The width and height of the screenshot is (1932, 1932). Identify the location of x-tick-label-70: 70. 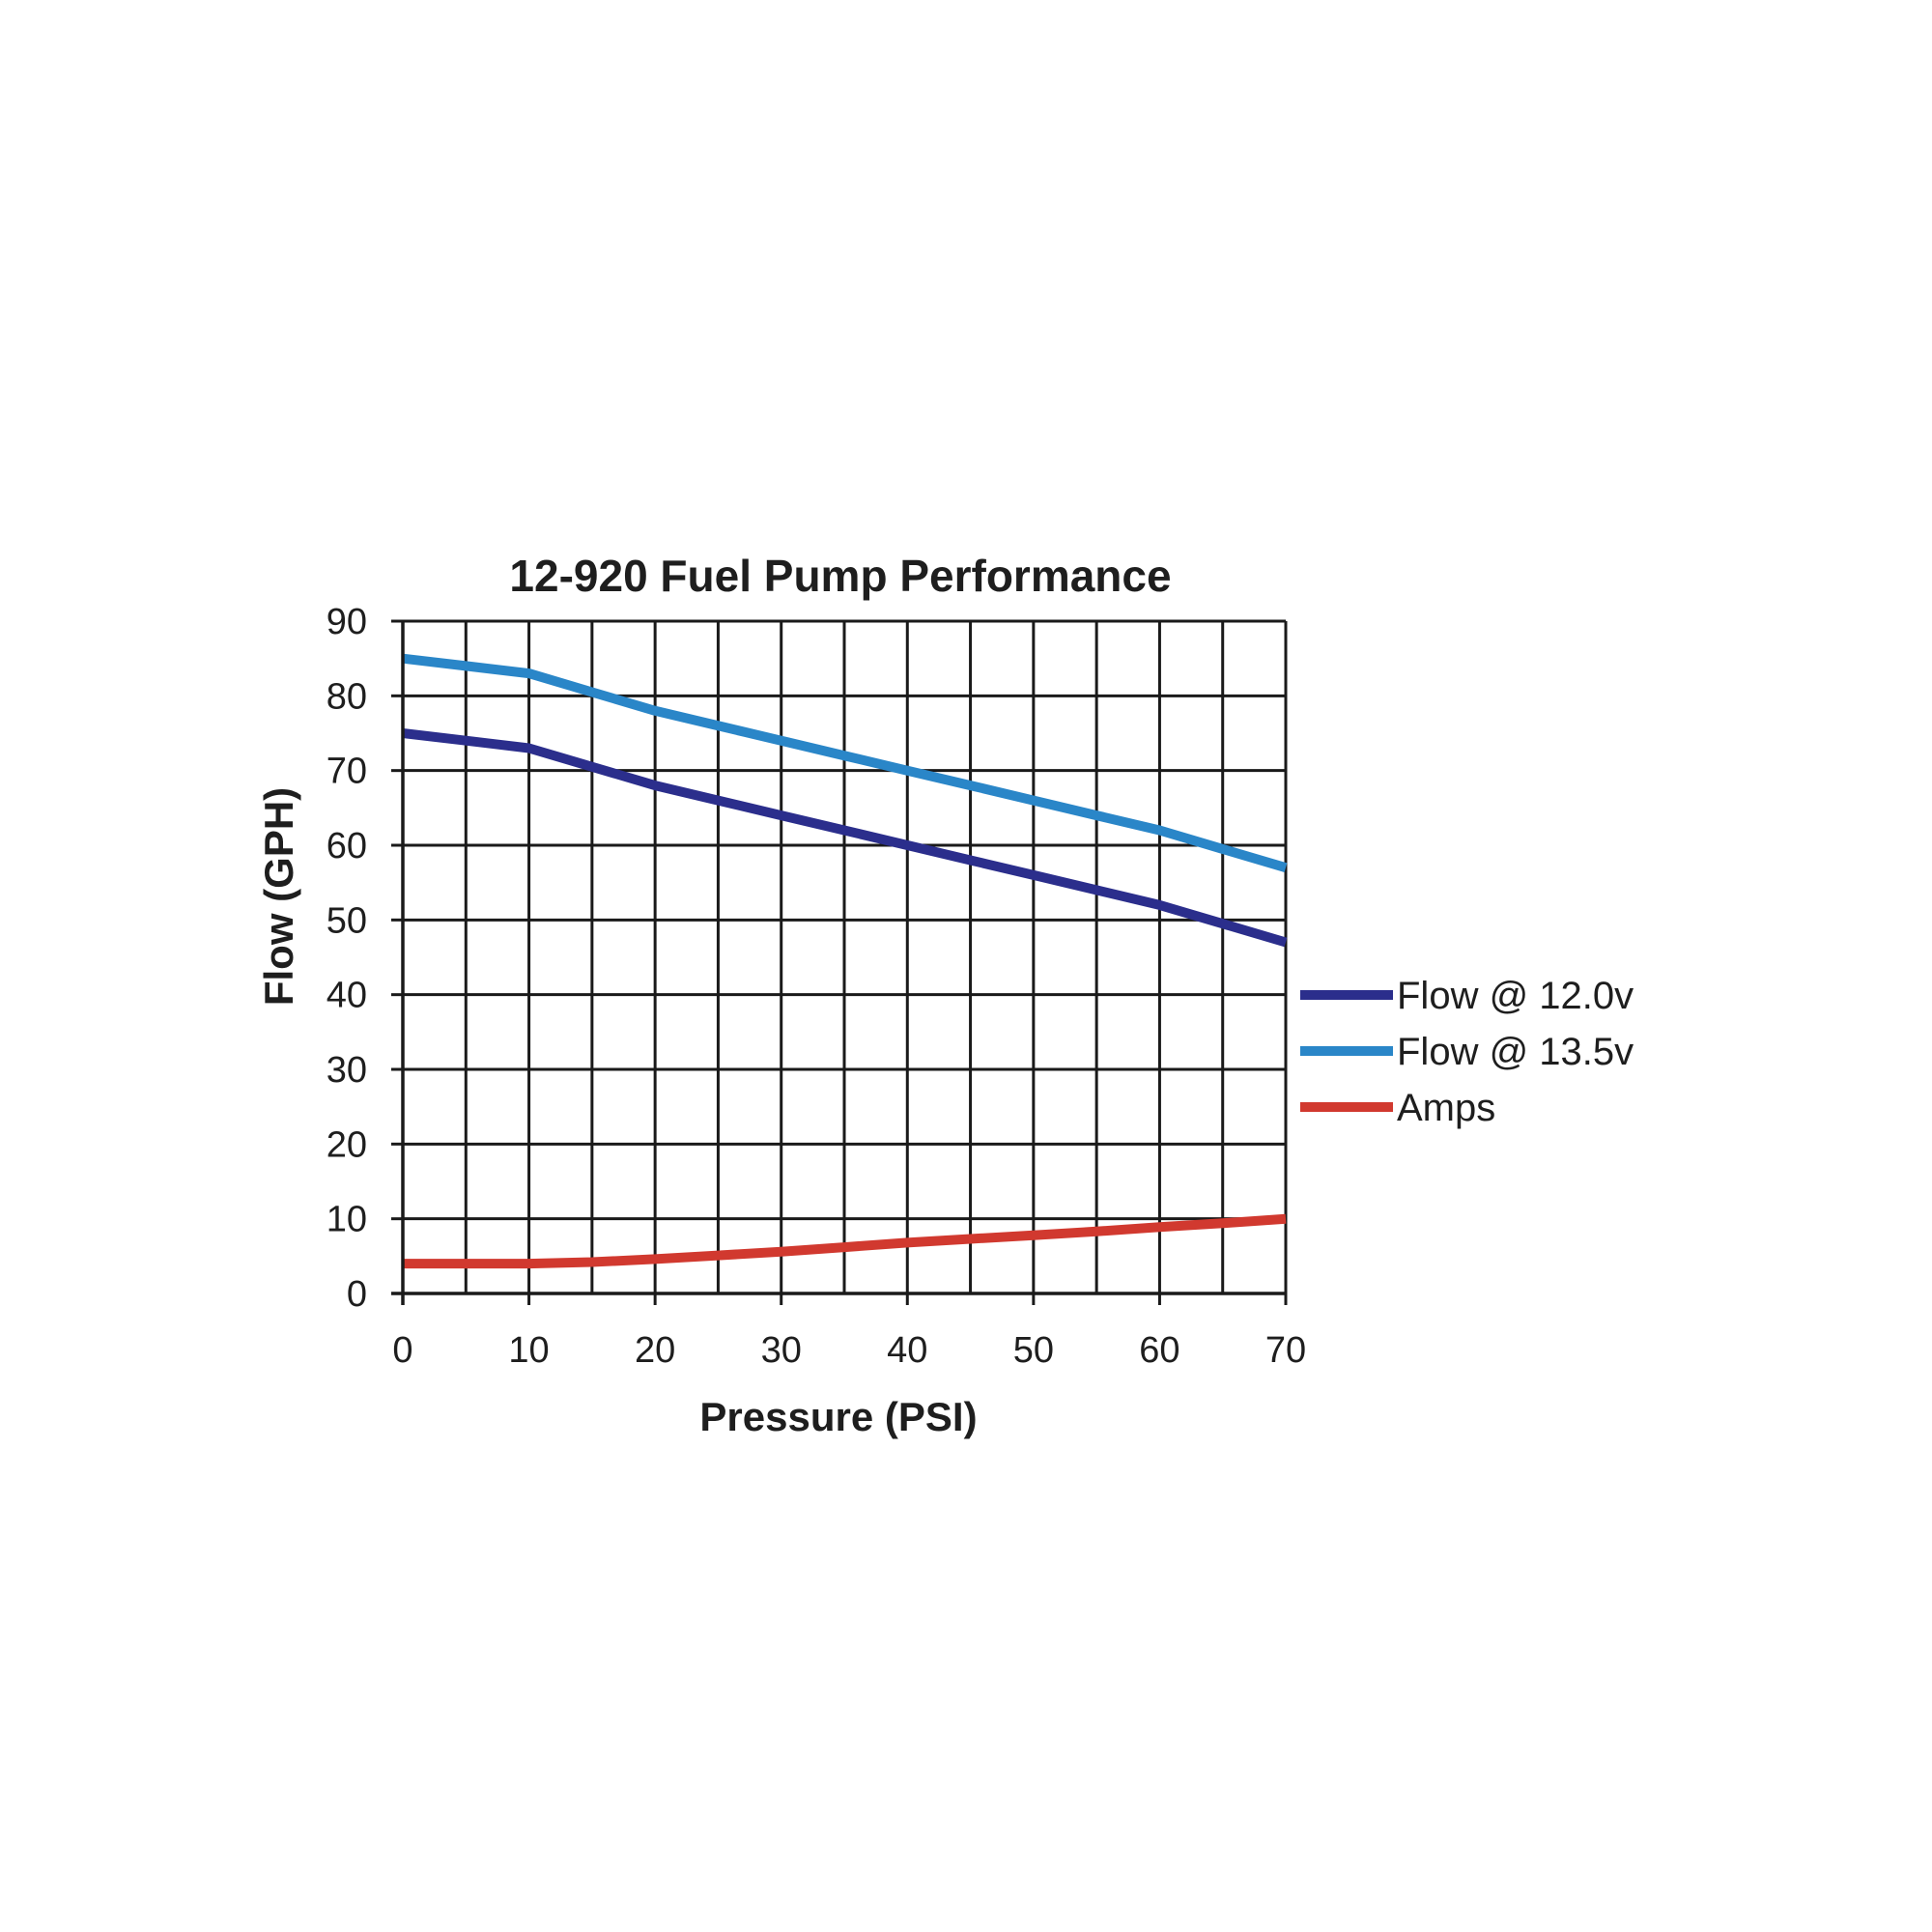
(1285, 1350).